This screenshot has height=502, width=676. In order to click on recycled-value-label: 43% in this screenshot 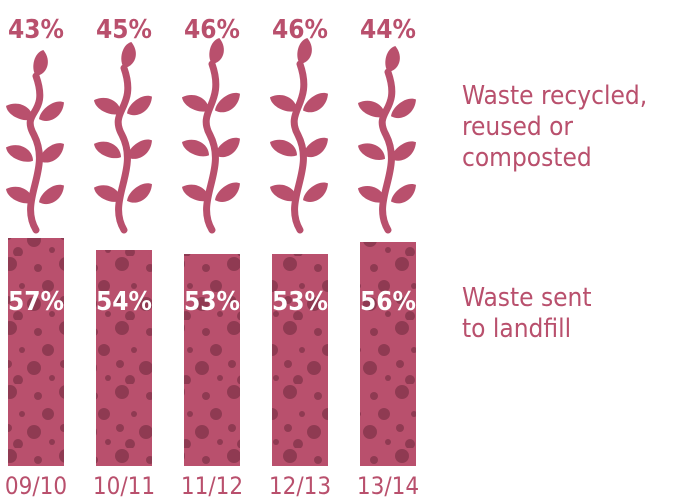, I will do `click(36, 30)`.